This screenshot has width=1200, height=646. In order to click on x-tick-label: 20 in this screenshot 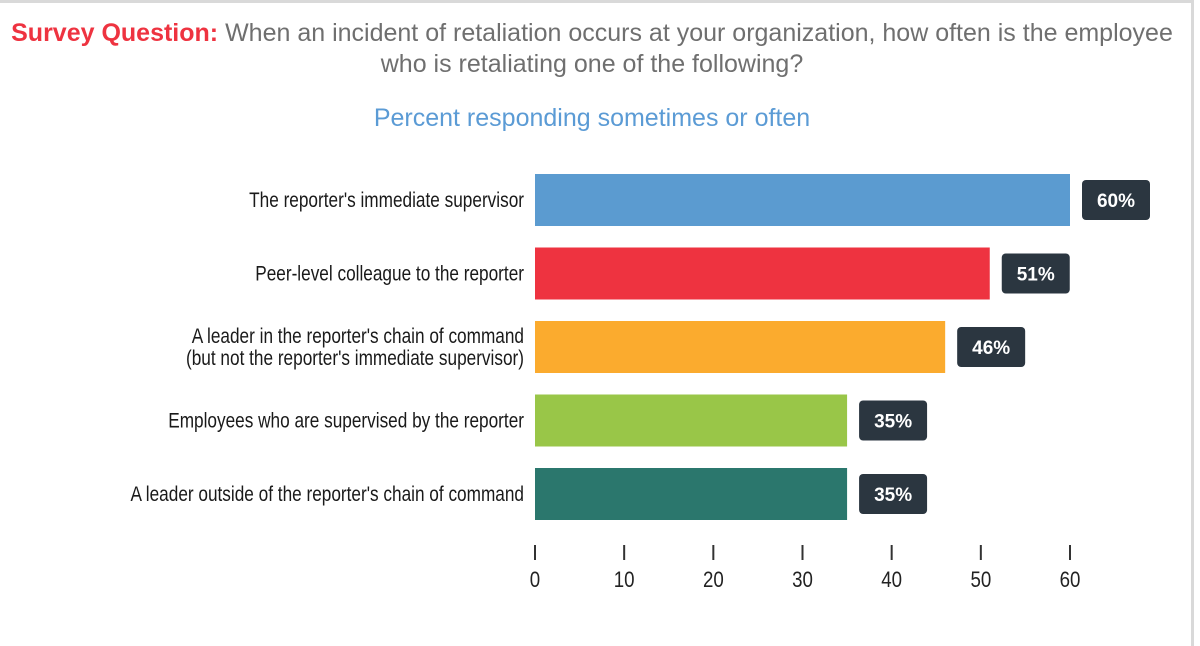, I will do `click(713, 581)`.